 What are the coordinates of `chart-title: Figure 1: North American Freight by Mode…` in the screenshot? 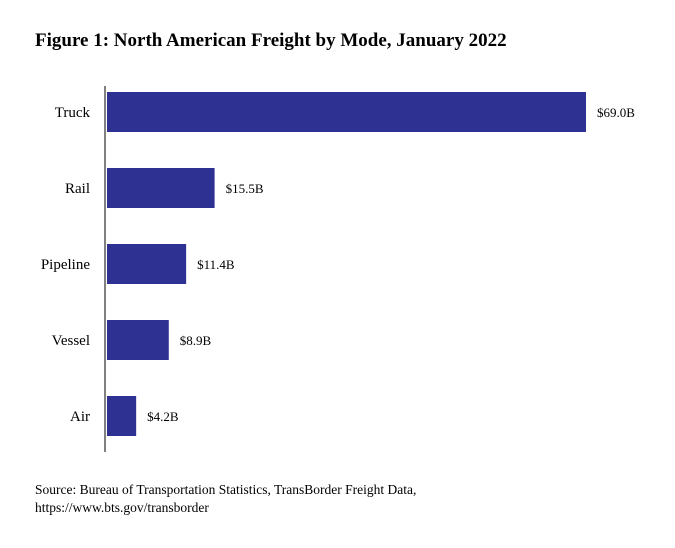 It's located at (271, 40).